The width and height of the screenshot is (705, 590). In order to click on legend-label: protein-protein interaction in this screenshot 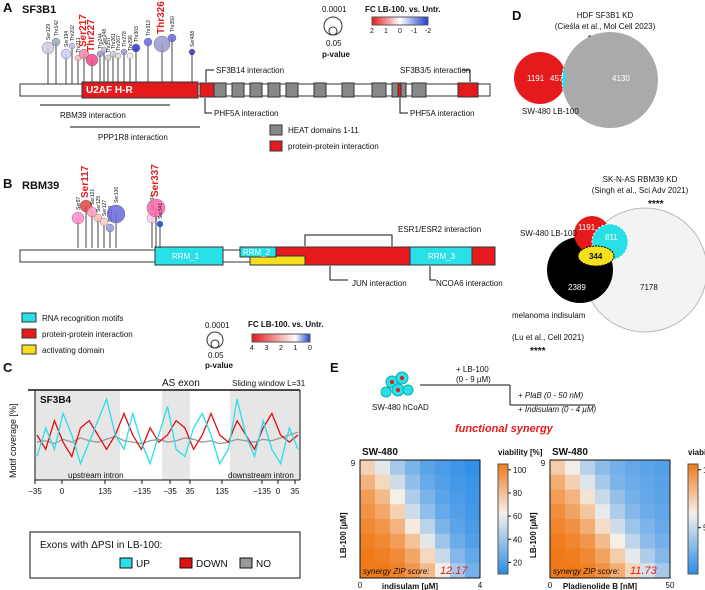, I will do `click(87, 334)`.